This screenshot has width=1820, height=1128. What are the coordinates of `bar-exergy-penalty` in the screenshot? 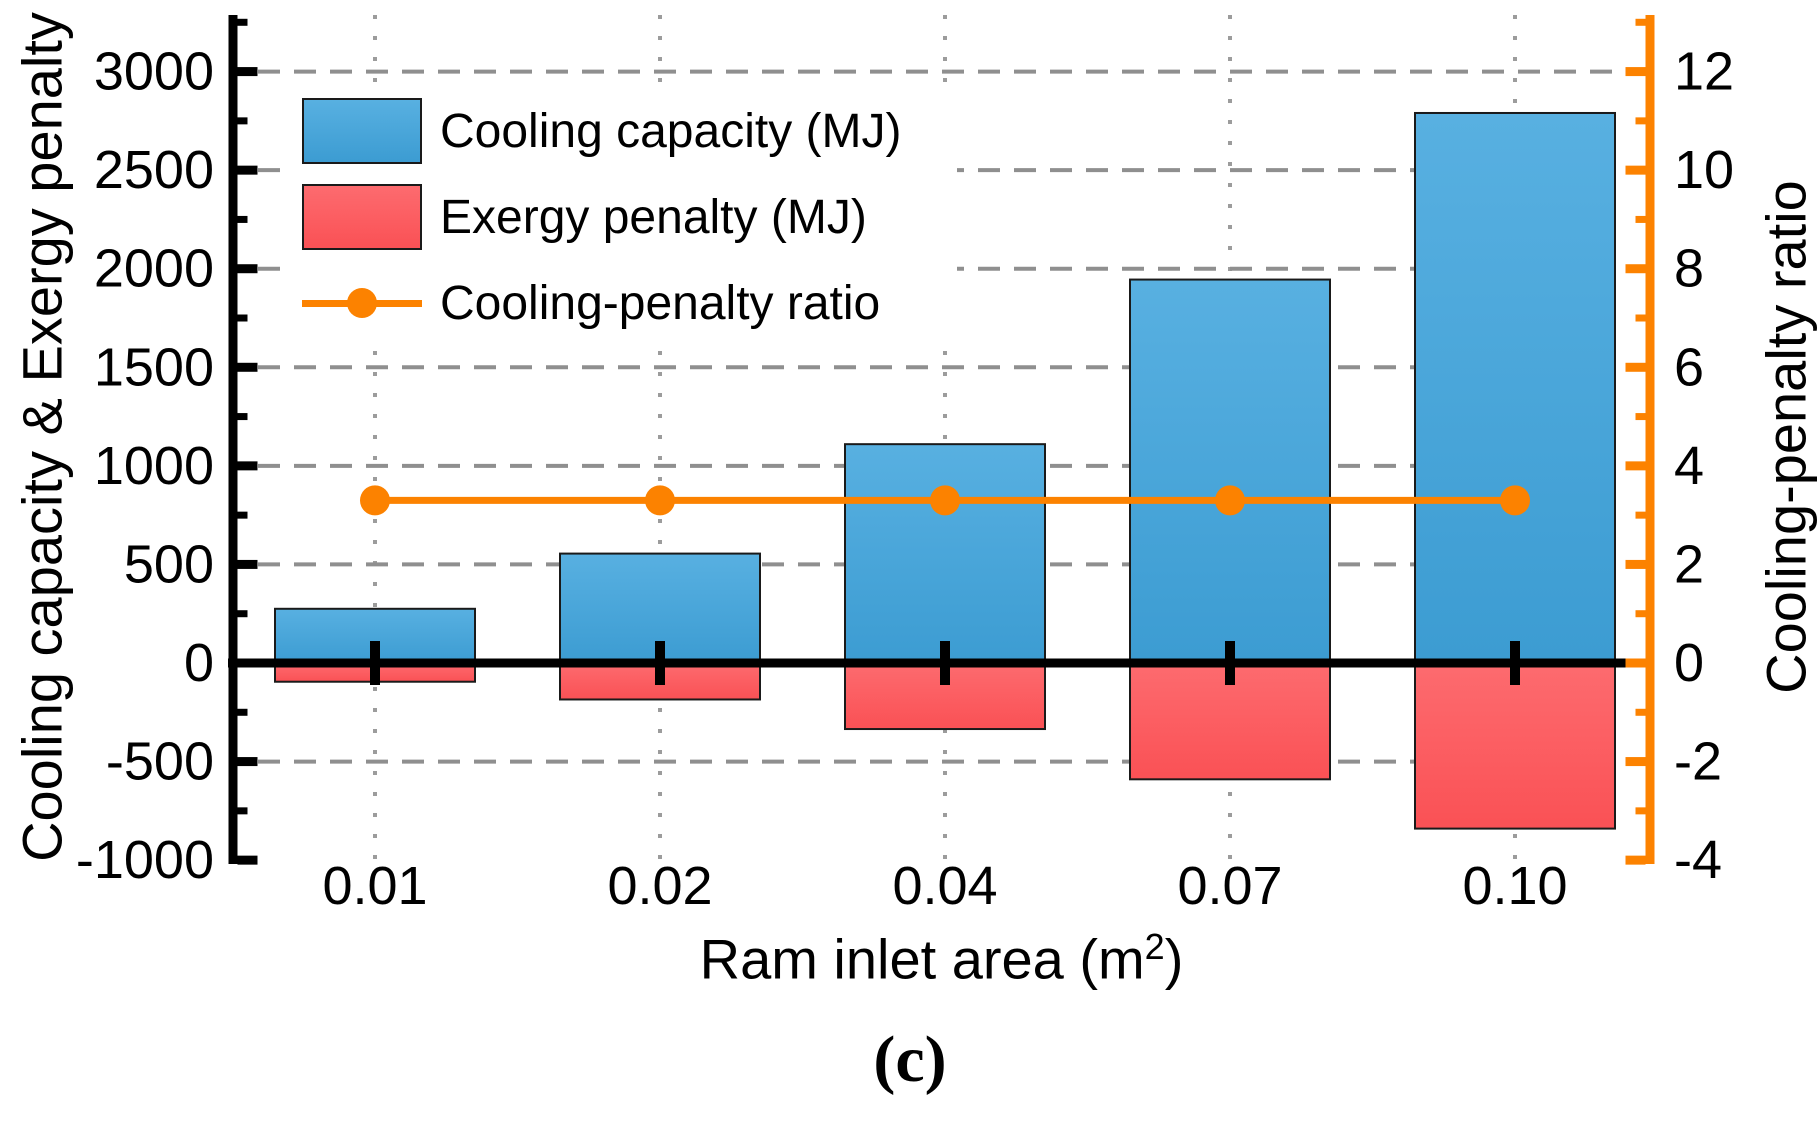 It's located at (1515, 746).